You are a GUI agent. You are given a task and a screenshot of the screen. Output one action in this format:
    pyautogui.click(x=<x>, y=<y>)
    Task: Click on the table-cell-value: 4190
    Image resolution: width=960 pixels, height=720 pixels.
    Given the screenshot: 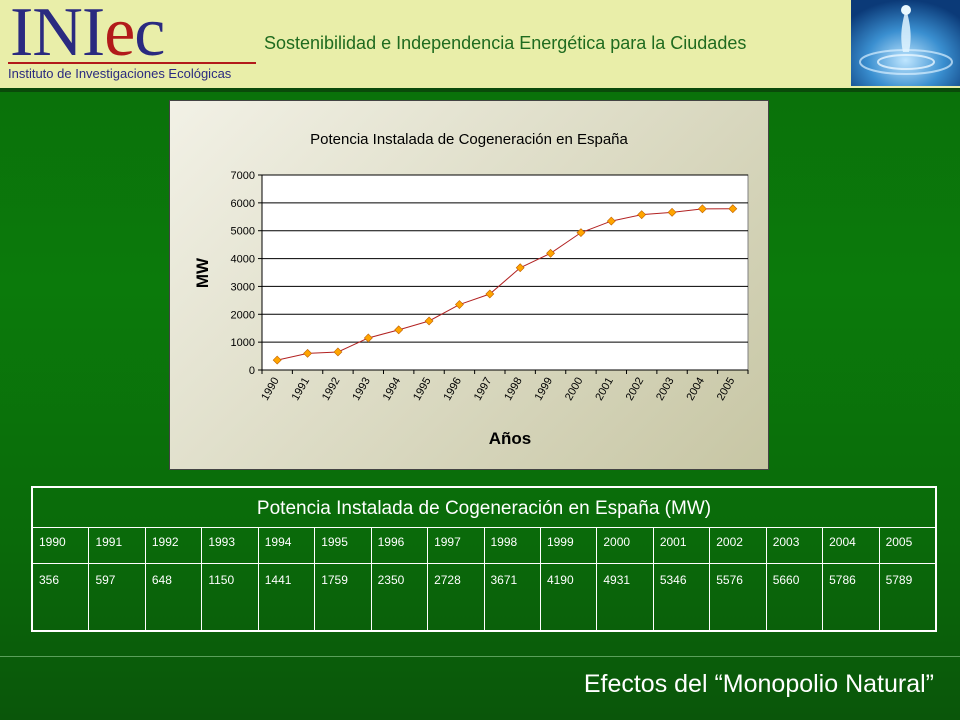 What is the action you would take?
    pyautogui.click(x=569, y=597)
    